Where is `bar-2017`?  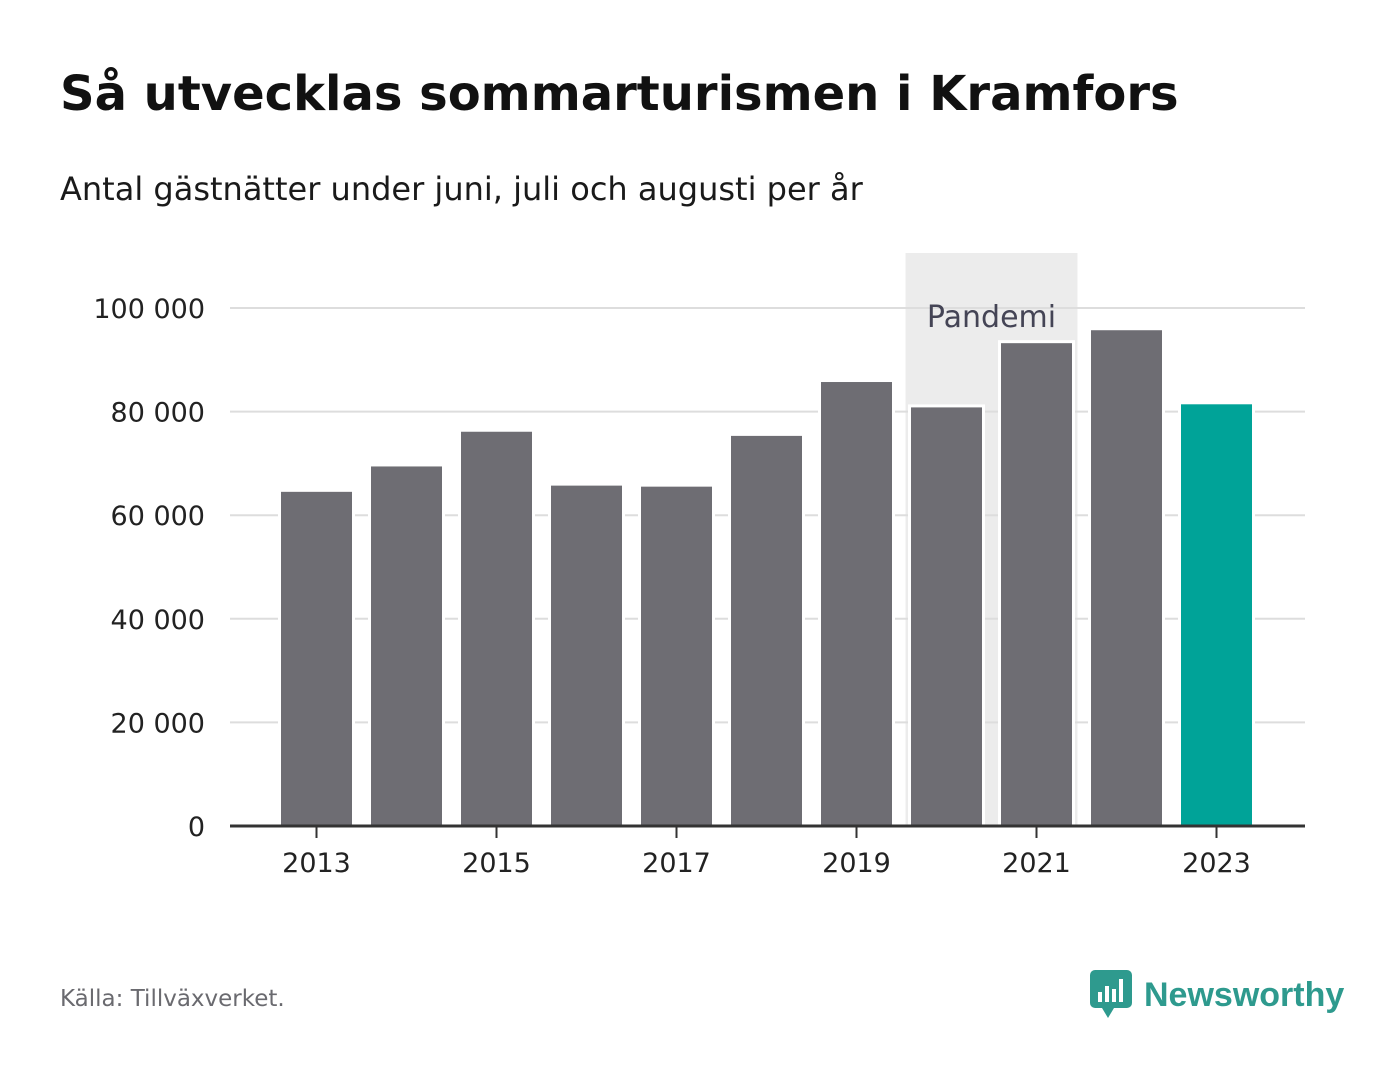
bar-2017 is located at coordinates (676, 655).